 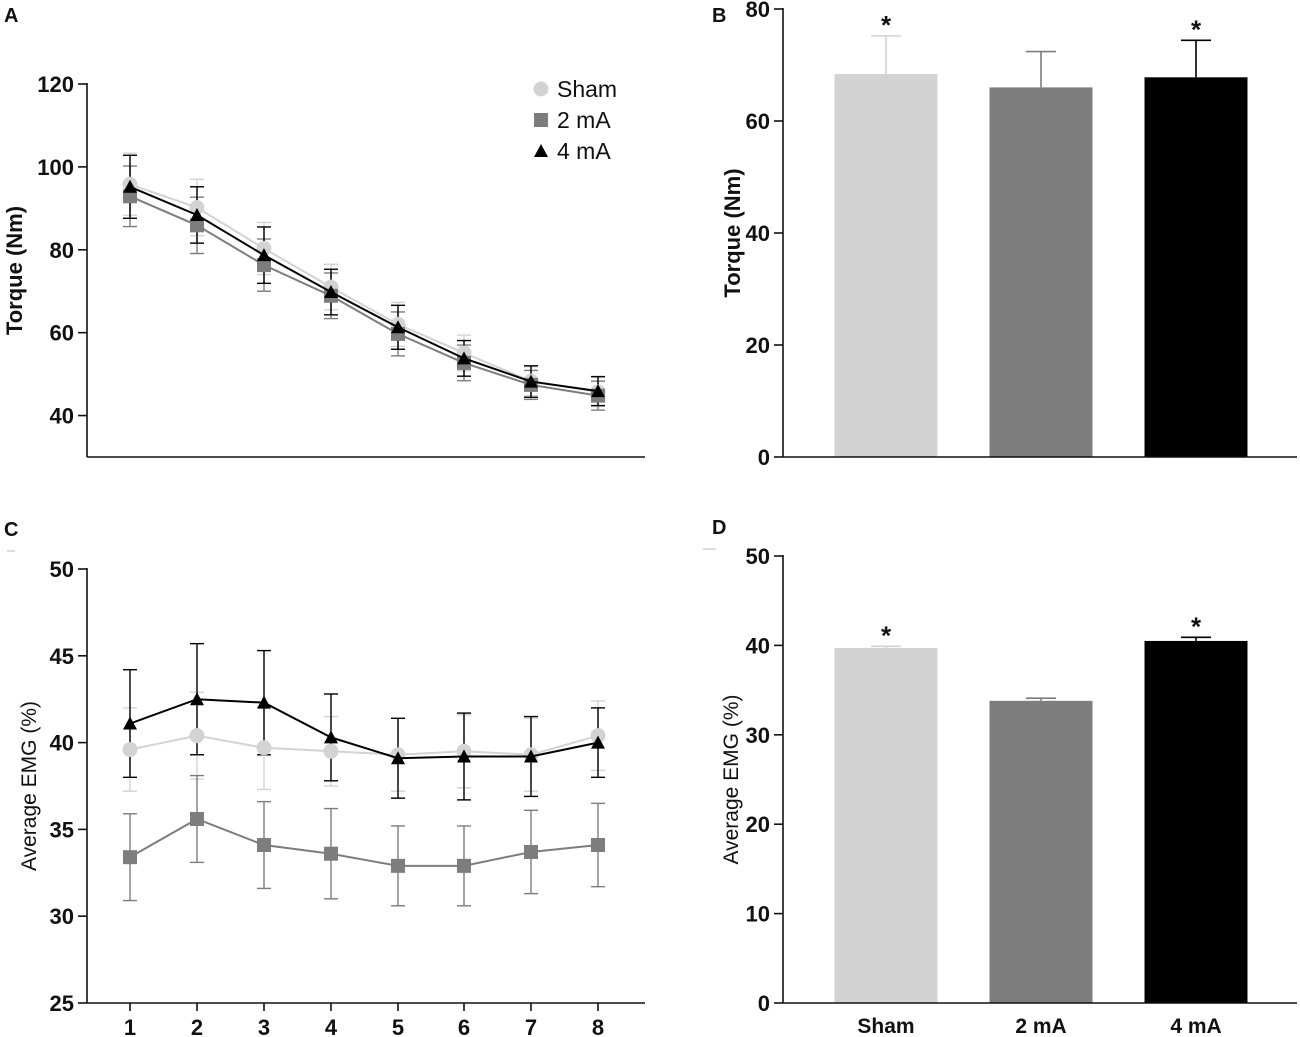 I want to click on panel-d-significance-sham: *, so click(x=886, y=635).